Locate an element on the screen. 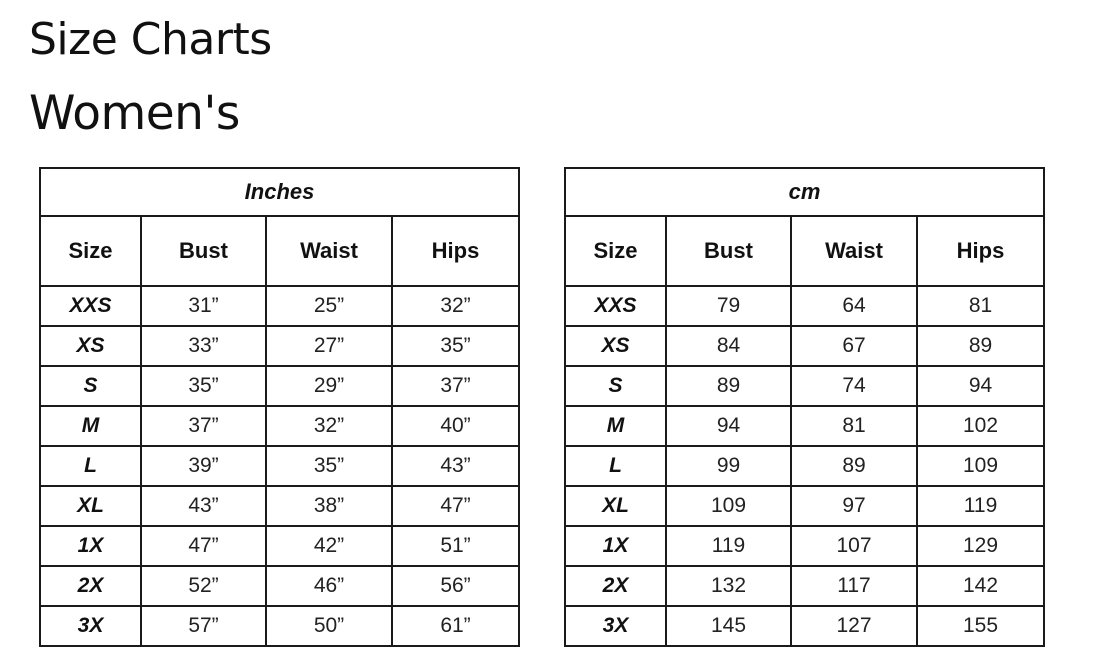 This screenshot has height=662, width=1097. measurement-cell: 81 is located at coordinates (980, 306).